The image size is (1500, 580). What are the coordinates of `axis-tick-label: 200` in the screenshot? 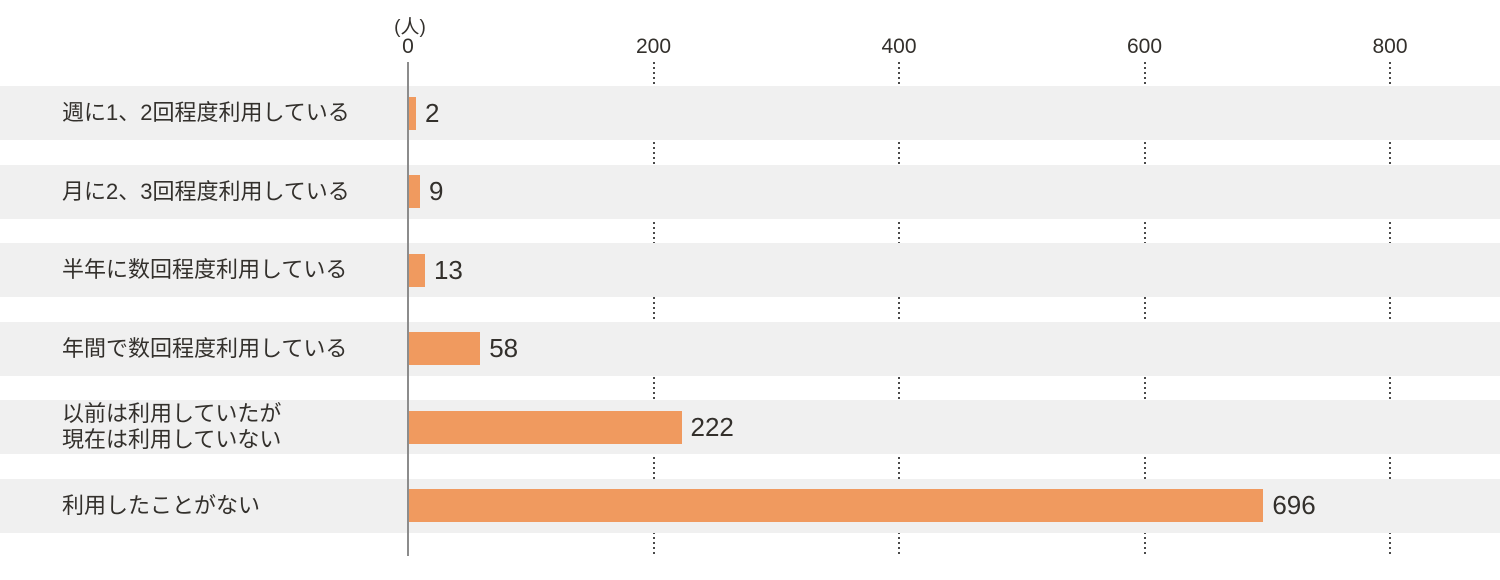 It's located at (653, 46).